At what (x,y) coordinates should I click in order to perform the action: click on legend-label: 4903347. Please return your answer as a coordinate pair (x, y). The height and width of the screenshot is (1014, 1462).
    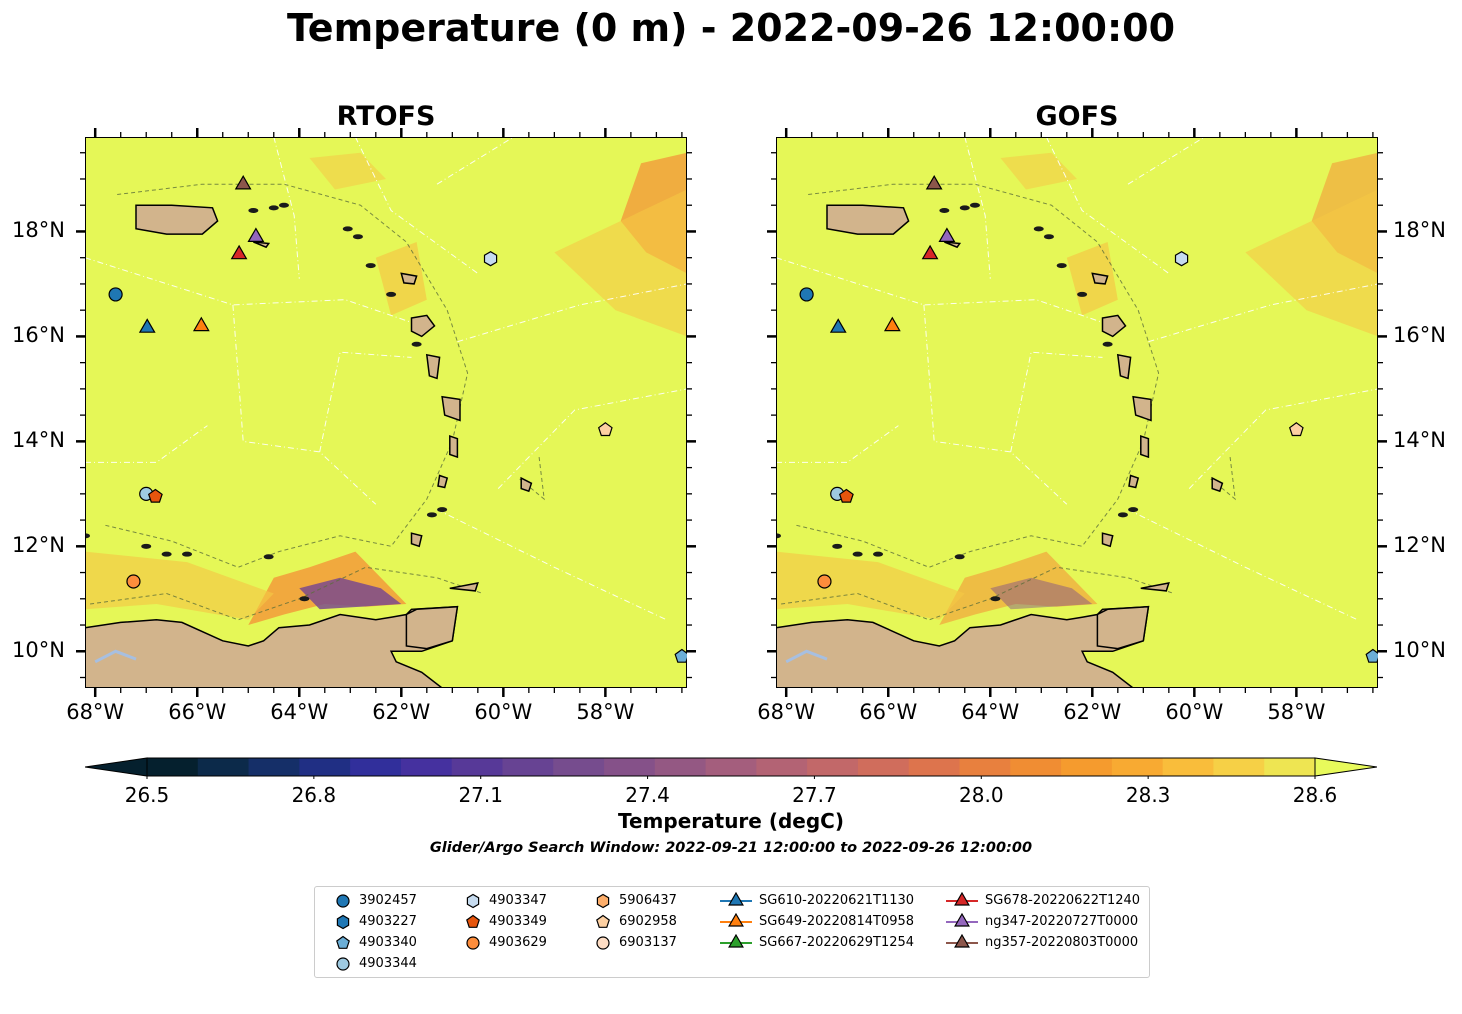
    Looking at the image, I should click on (518, 900).